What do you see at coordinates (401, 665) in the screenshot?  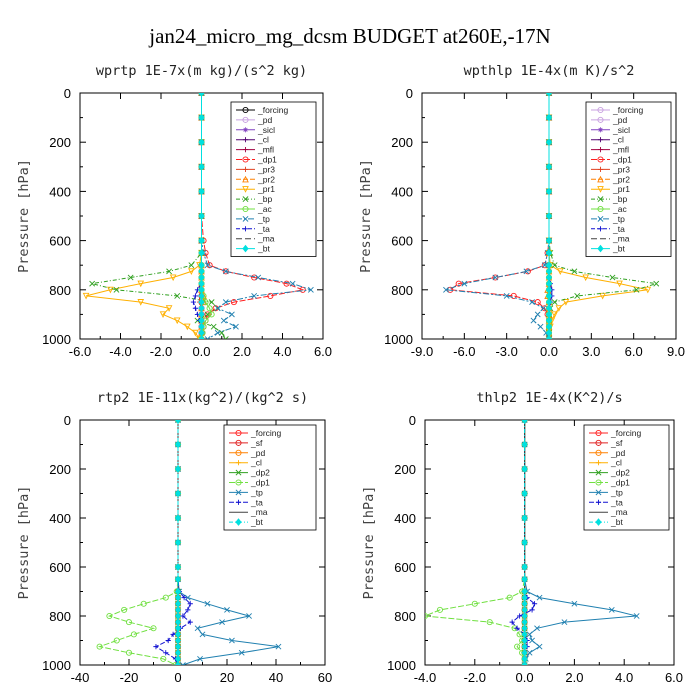 I see `y-tick-label: 1000` at bounding box center [401, 665].